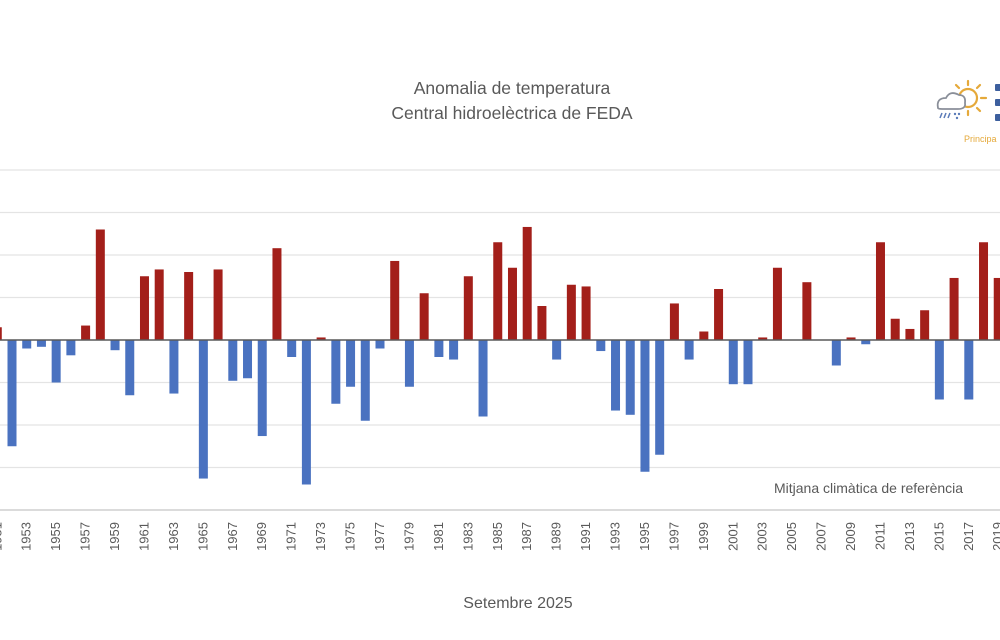 Image resolution: width=1000 pixels, height=640 pixels. Describe the element at coordinates (218, 304) in the screenshot. I see `bar-1966` at that location.